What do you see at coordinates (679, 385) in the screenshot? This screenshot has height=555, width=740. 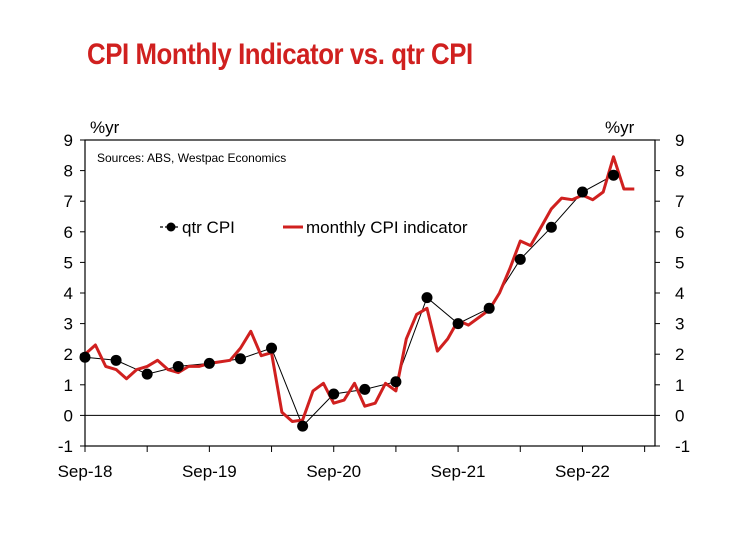 I see `y-tick-label-right: 1` at bounding box center [679, 385].